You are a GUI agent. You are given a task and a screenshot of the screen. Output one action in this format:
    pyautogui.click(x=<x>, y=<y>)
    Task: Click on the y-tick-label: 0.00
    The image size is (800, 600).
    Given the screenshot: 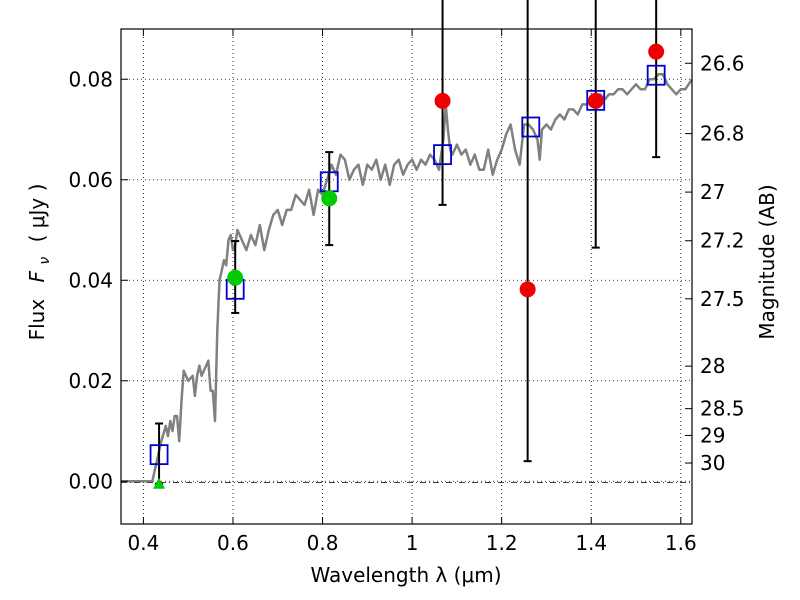 What is the action you would take?
    pyautogui.click(x=90, y=481)
    